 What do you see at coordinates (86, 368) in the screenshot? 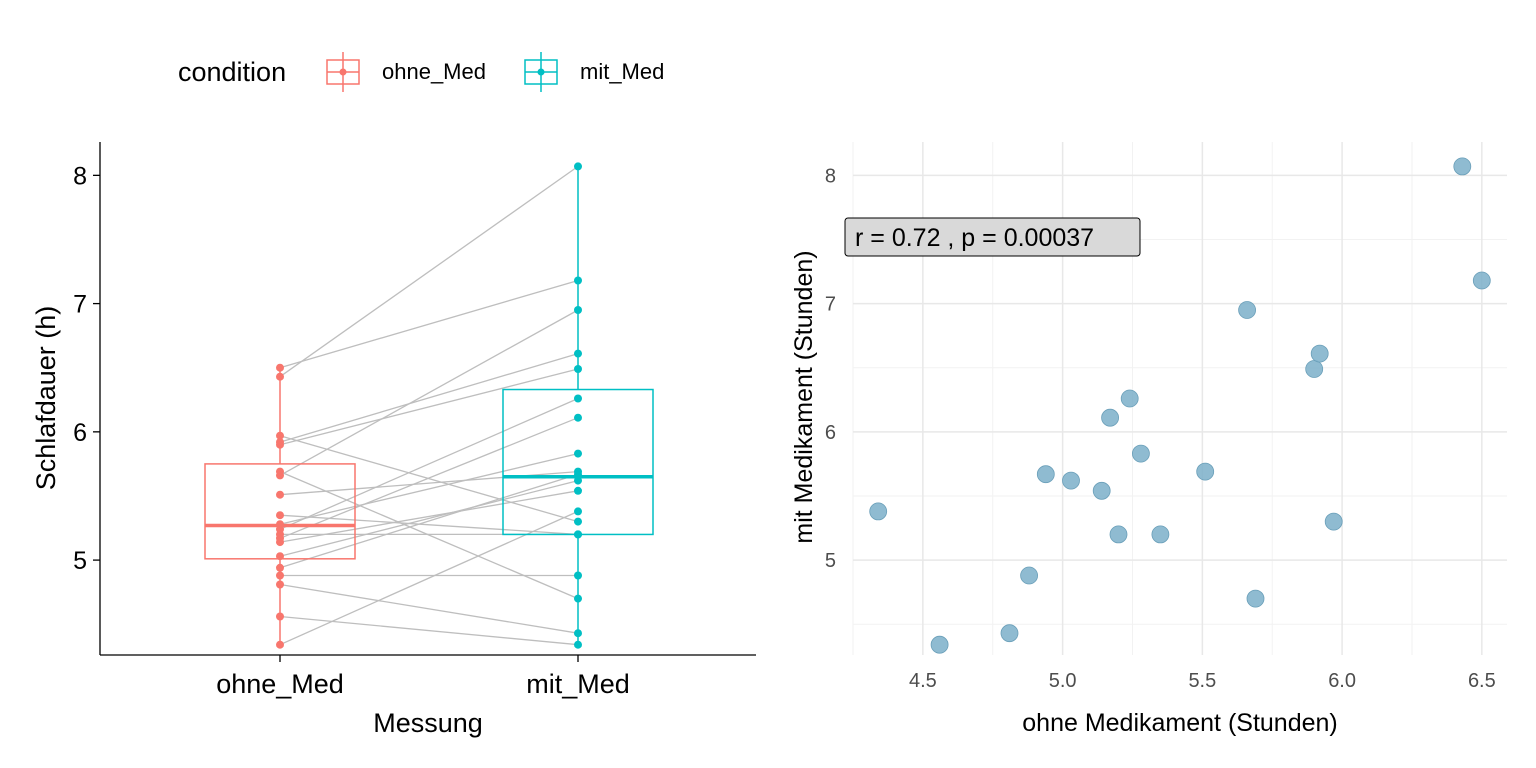
I see `left-y-ticks: 5 6 7 8` at bounding box center [86, 368].